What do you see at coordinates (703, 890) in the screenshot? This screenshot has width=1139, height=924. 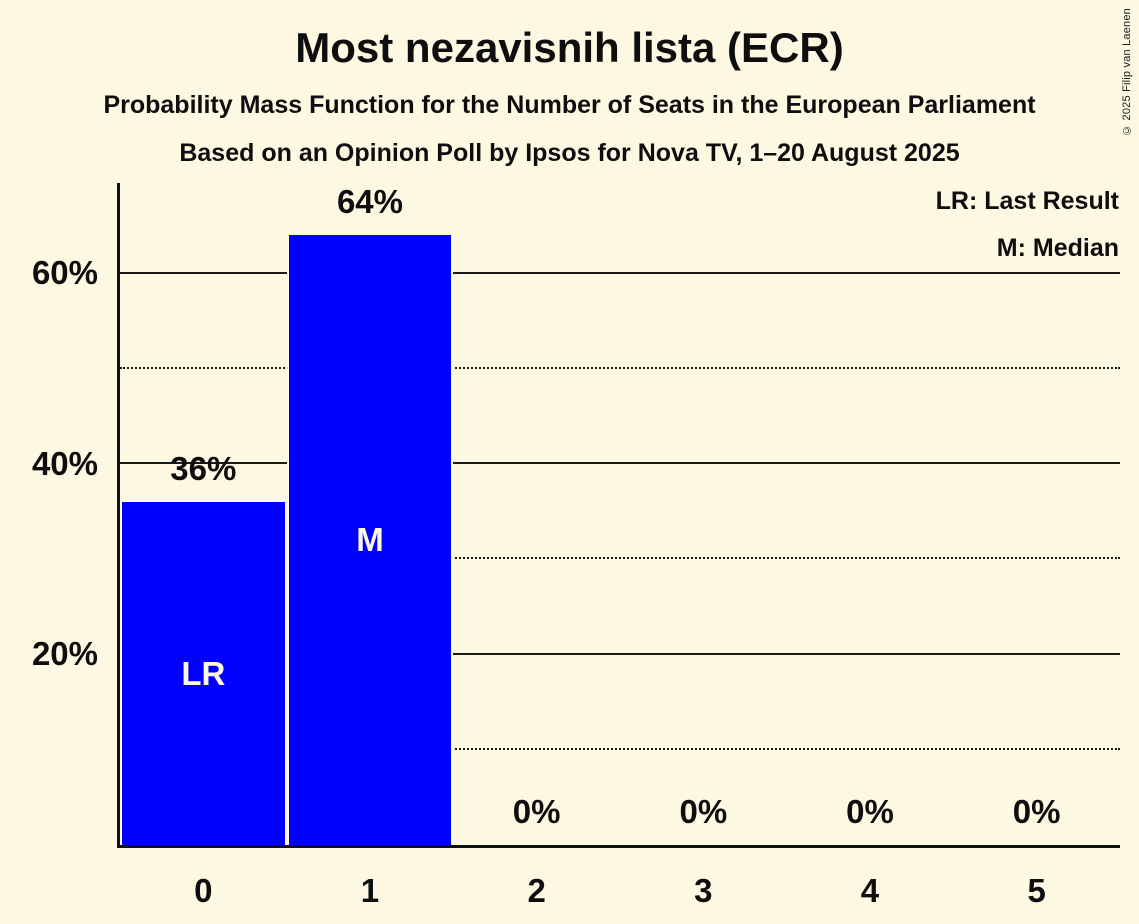 I see `x-tick-label-3: 3` at bounding box center [703, 890].